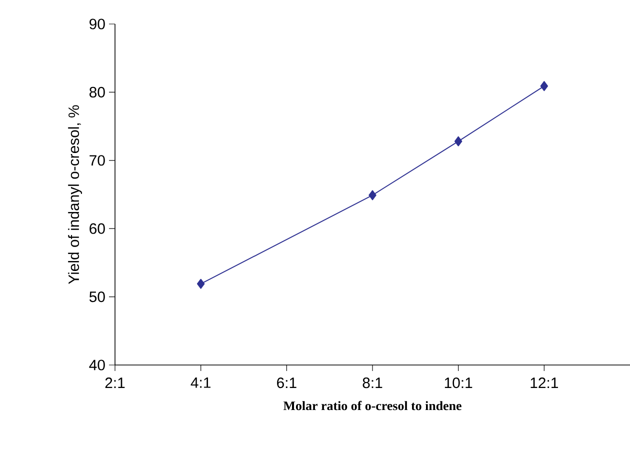  Describe the element at coordinates (372, 405) in the screenshot. I see `x-axis-title: Molar ratio of o-cresol to indene` at that location.